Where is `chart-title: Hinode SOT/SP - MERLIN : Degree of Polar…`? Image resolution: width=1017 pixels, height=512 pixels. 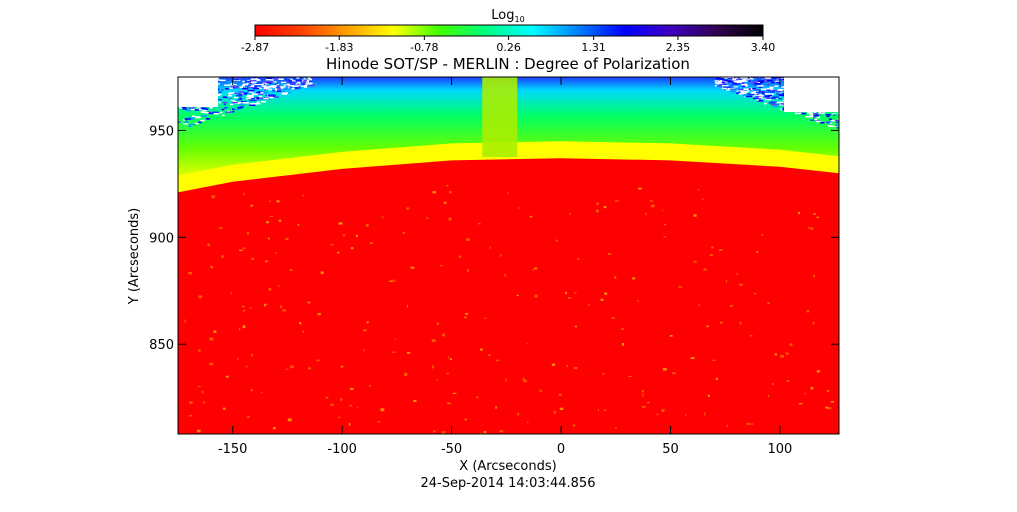
chart-title: Hinode SOT/SP - MERLIN : Degree of Polar… is located at coordinates (508, 64).